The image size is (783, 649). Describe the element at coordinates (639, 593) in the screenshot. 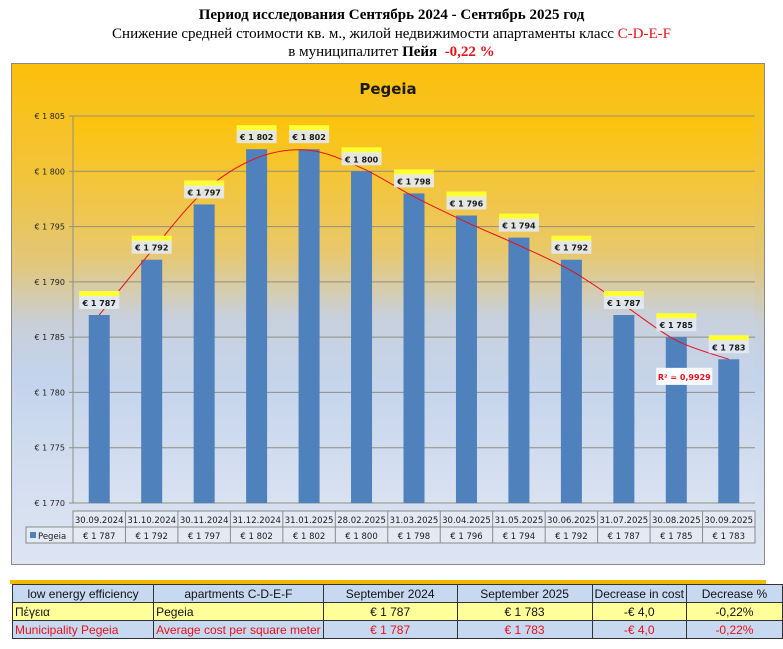

I see `header-cell: Decrease in cost` at that location.